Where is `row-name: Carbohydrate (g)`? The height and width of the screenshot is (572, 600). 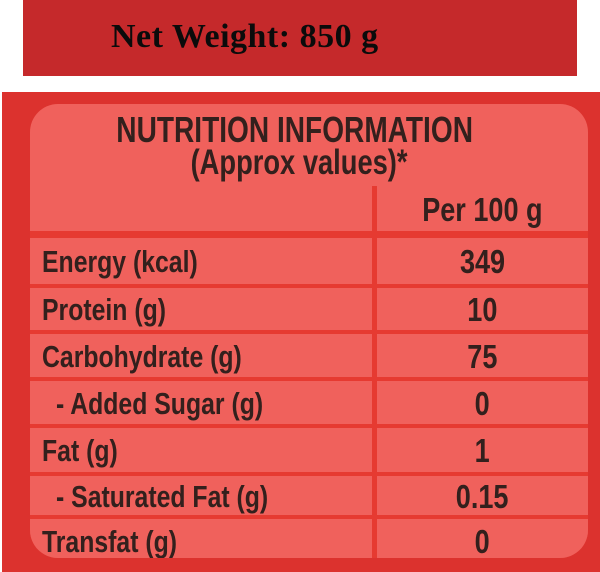 row-name: Carbohydrate (g) is located at coordinates (201, 355).